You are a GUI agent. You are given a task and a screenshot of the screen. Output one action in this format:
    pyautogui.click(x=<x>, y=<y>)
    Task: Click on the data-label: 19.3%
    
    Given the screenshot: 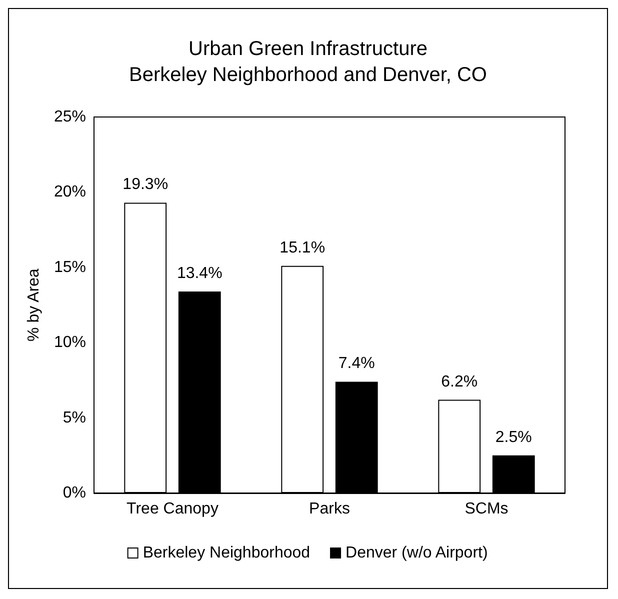 What is the action you would take?
    pyautogui.click(x=145, y=185)
    